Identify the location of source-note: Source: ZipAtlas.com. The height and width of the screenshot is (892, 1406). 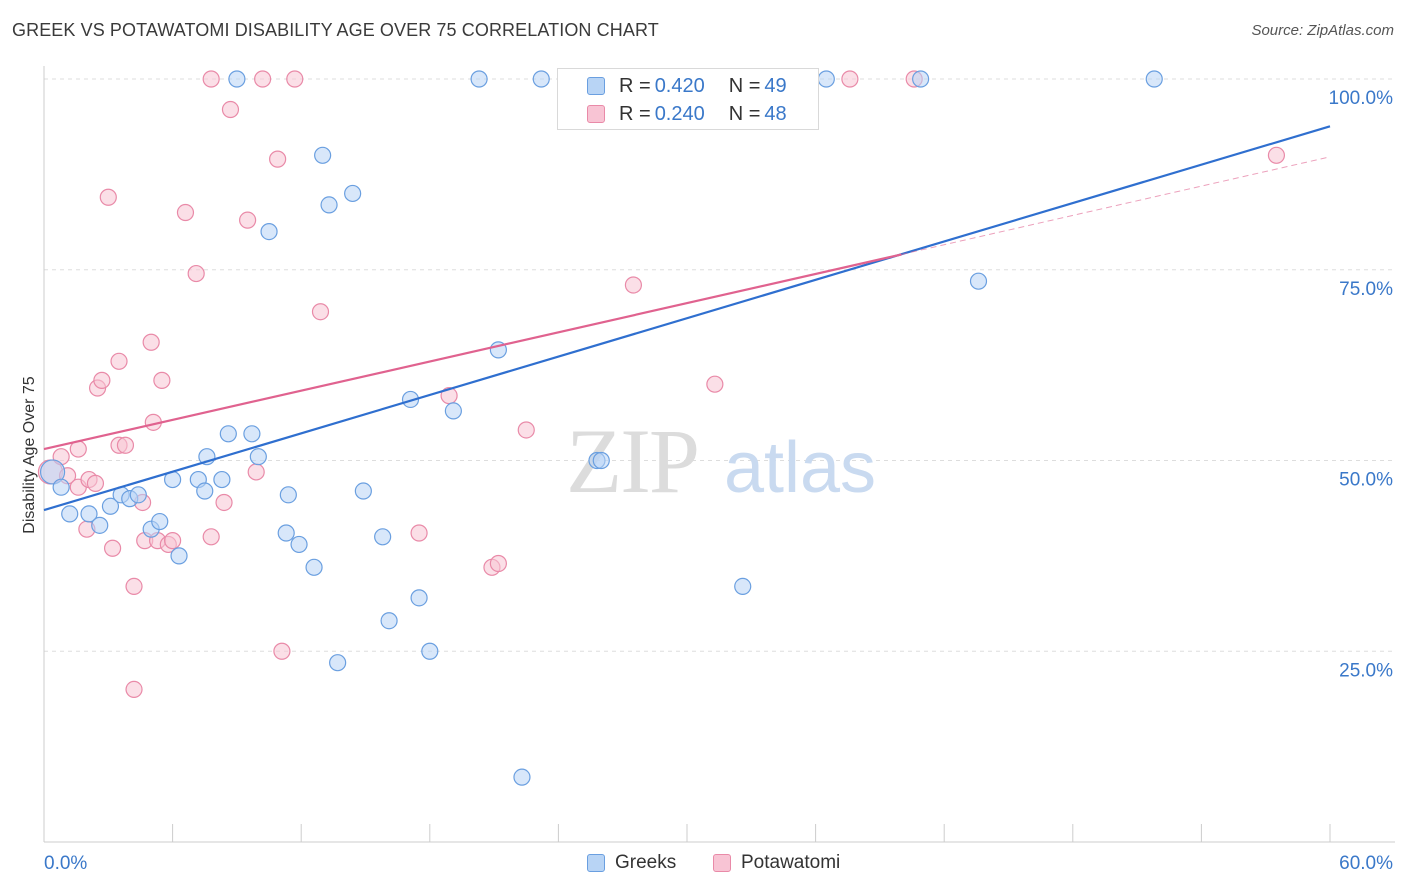
(1322, 30).